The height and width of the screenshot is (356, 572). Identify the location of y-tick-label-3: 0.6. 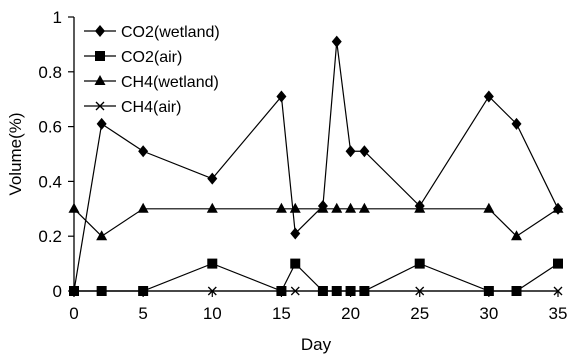
(50, 127).